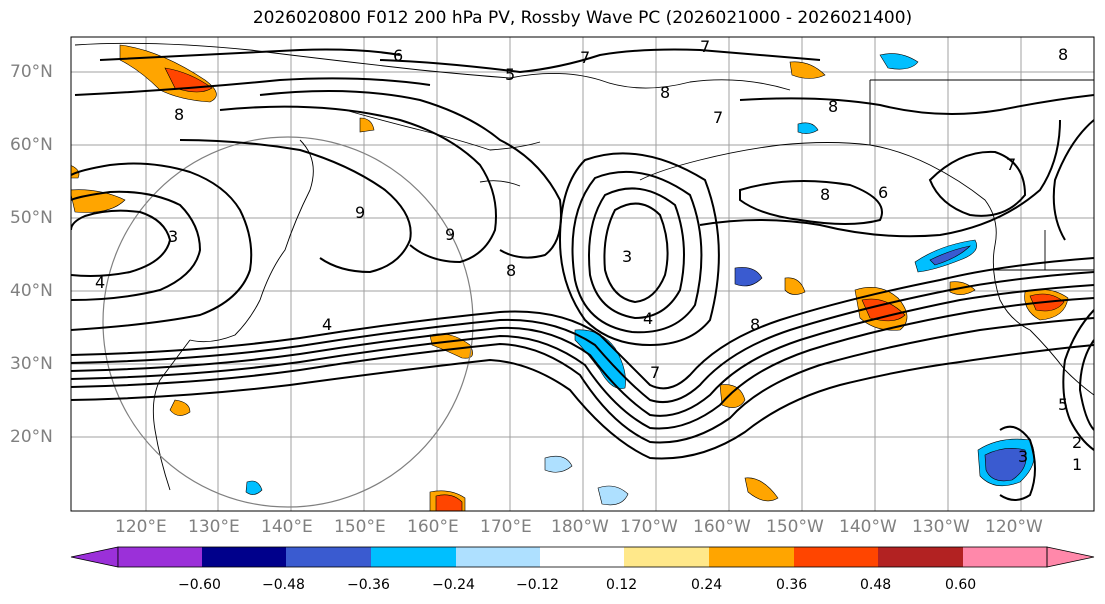 Image resolution: width=1105 pixels, height=604 pixels. What do you see at coordinates (580, 527) in the screenshot?
I see `longitude-label: 180°W` at bounding box center [580, 527].